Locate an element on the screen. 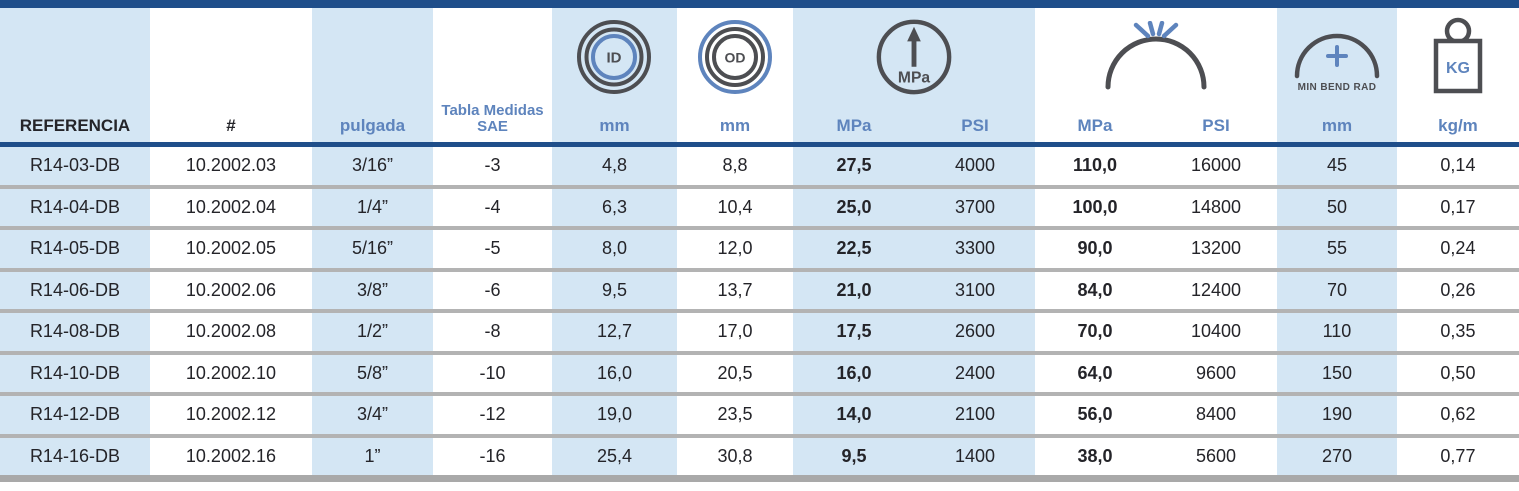 The width and height of the screenshot is (1519, 491). od-mm-cell: 13,7 is located at coordinates (735, 290).